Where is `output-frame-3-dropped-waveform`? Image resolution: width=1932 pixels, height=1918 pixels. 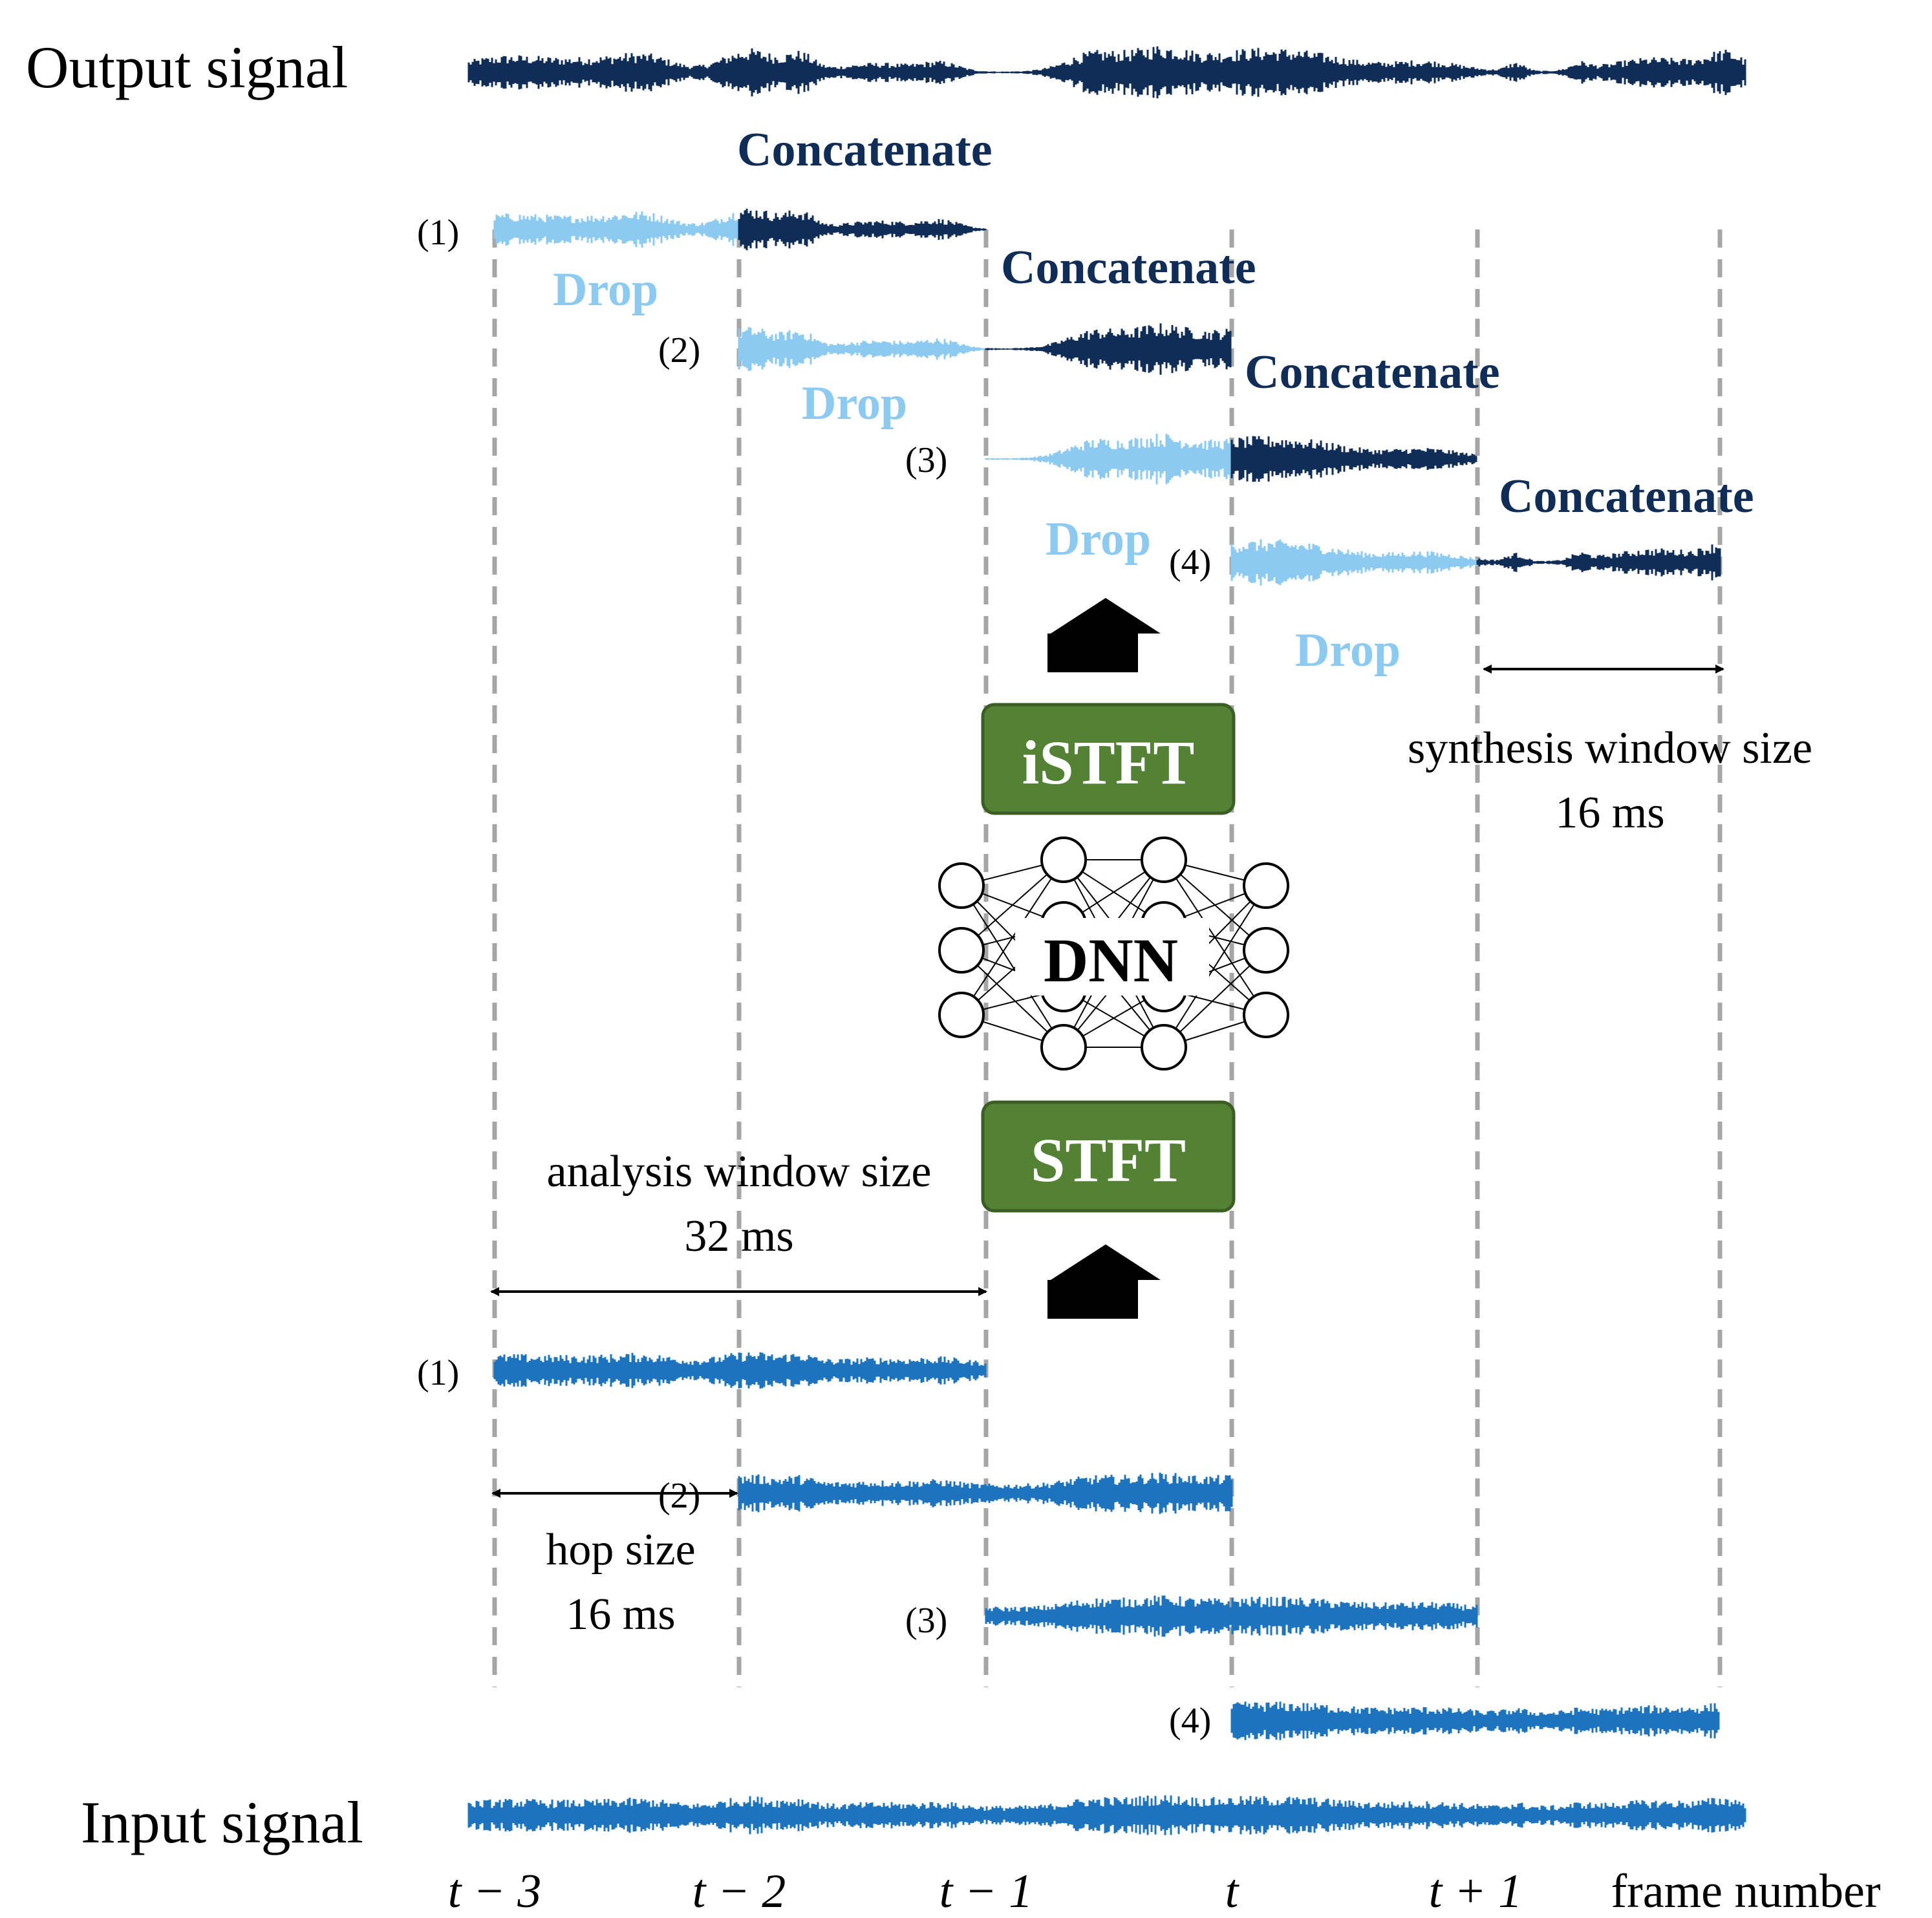
output-frame-3-dropped-waveform is located at coordinates (1108, 459).